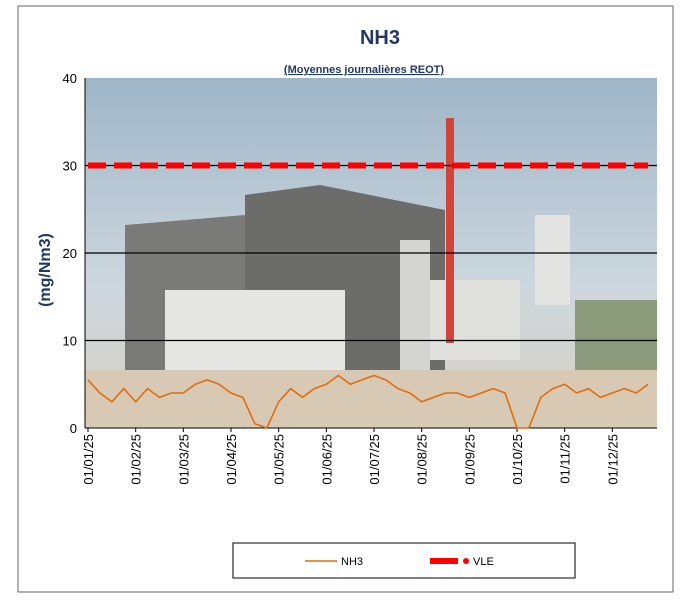  Describe the element at coordinates (469, 459) in the screenshot. I see `x-tick-label: 01/09/25` at that location.